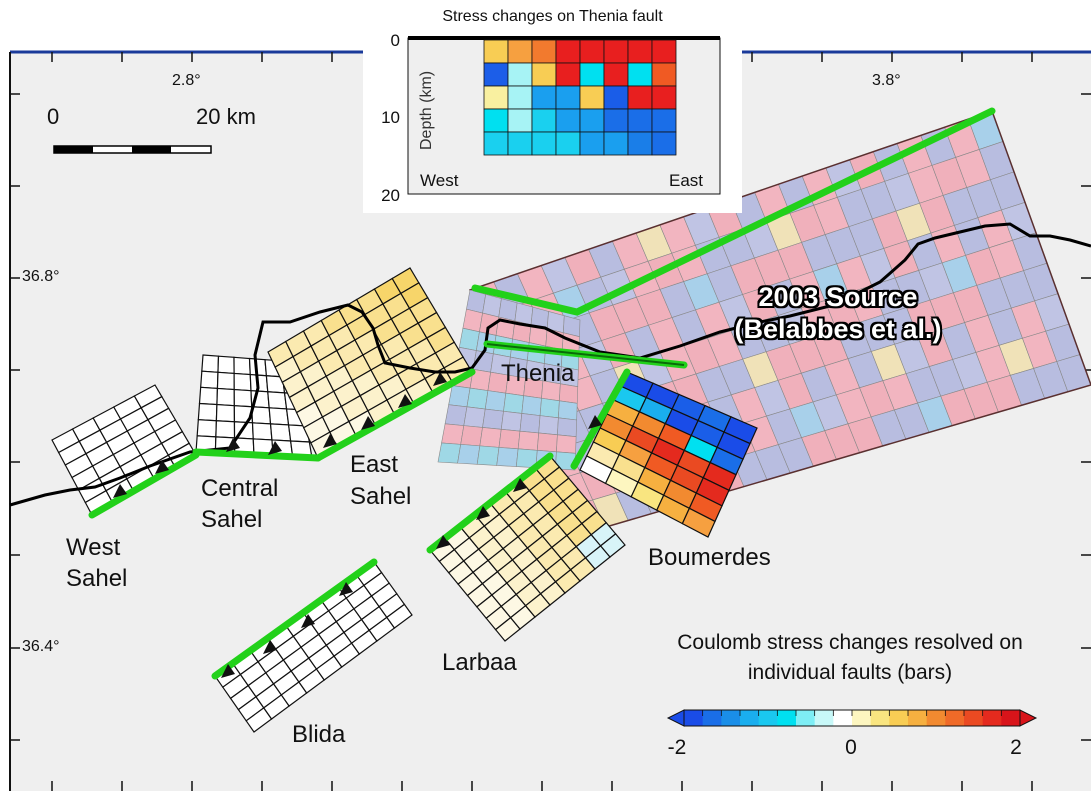 This screenshot has width=1091, height=791. What do you see at coordinates (1016, 747) in the screenshot?
I see `colorbar-max-label: 2` at bounding box center [1016, 747].